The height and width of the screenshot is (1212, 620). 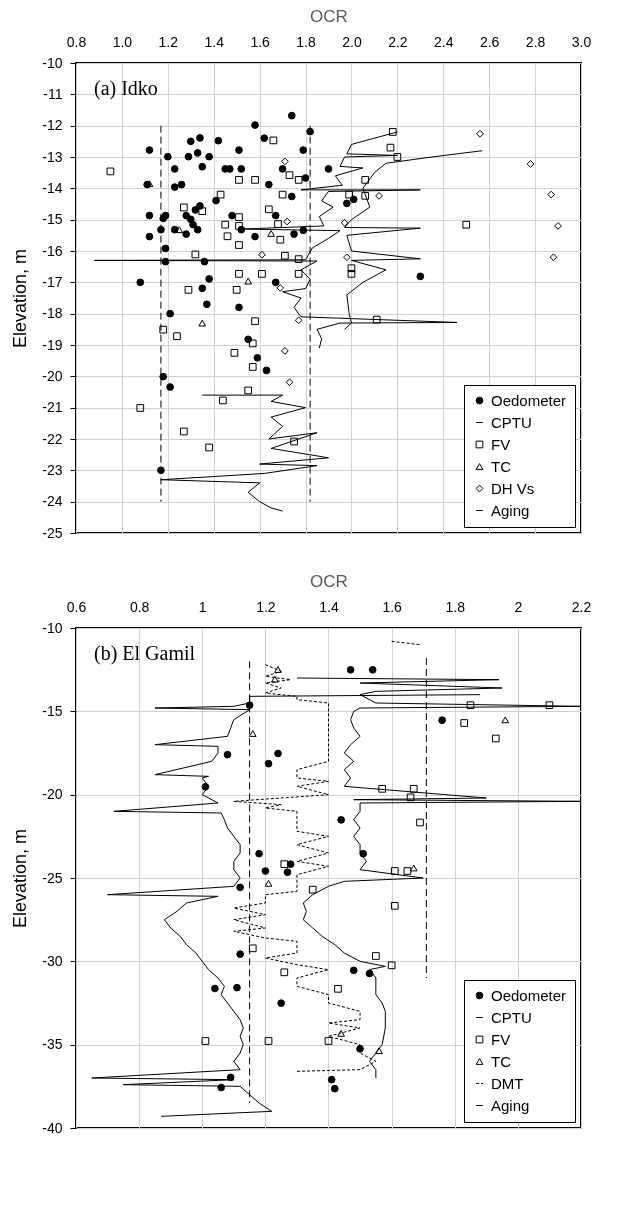 I want to click on x-tick-label: 0.6, so click(x=76, y=606).